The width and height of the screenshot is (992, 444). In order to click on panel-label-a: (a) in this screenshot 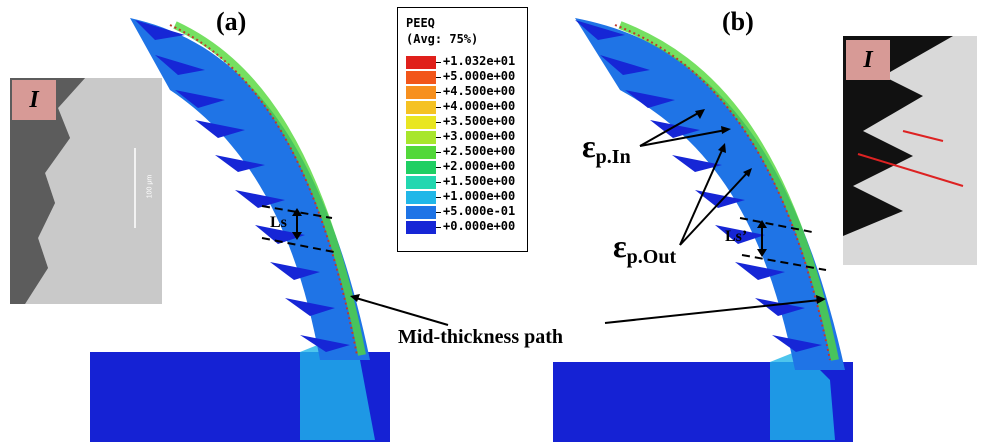, I will do `click(231, 21)`.